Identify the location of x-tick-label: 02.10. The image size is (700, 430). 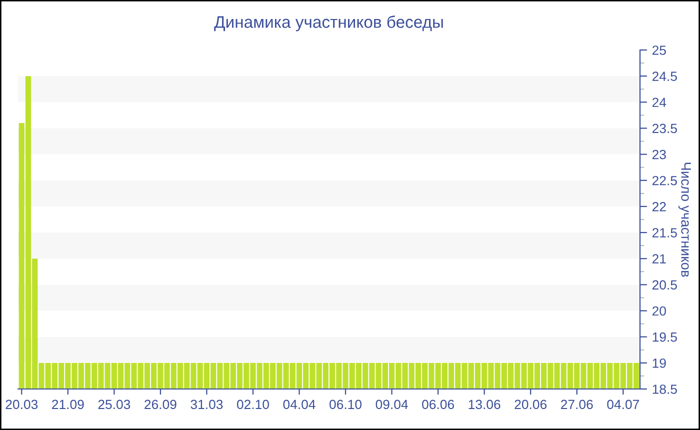
(252, 405).